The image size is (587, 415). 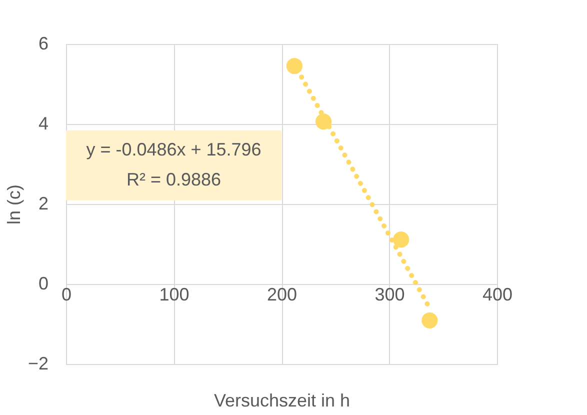 I want to click on y-axis-title: ln (c), so click(x=14, y=204).